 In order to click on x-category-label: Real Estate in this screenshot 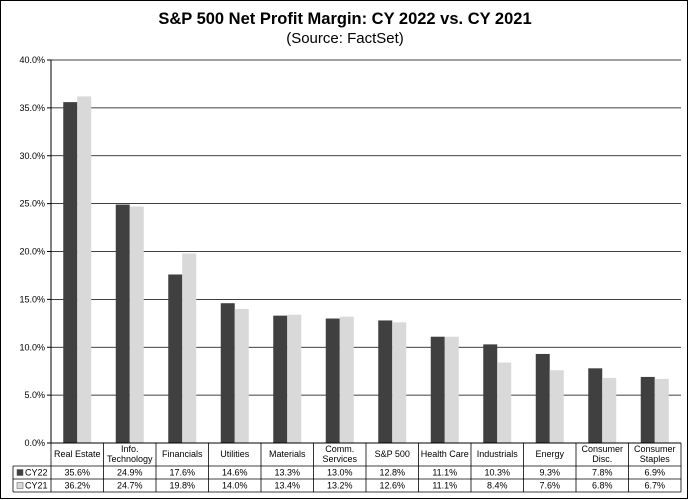, I will do `click(77, 454)`.